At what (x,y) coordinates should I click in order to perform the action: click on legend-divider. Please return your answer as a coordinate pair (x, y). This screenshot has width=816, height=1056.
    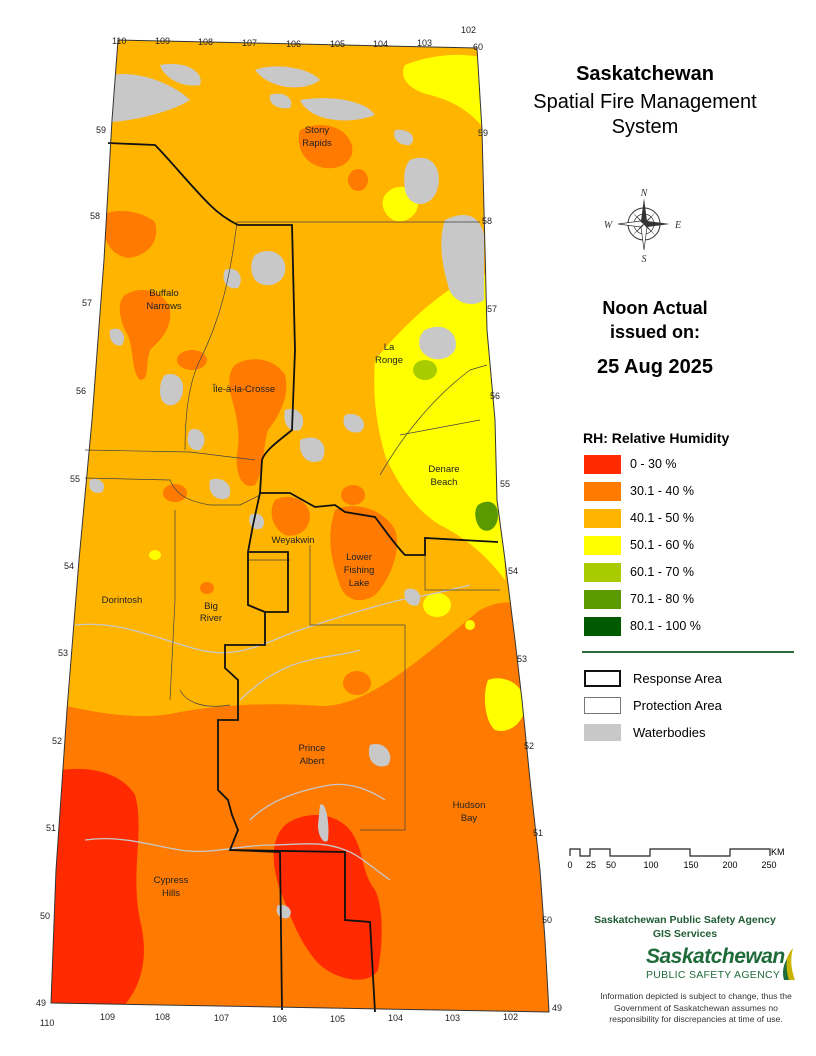
    Looking at the image, I should click on (688, 652).